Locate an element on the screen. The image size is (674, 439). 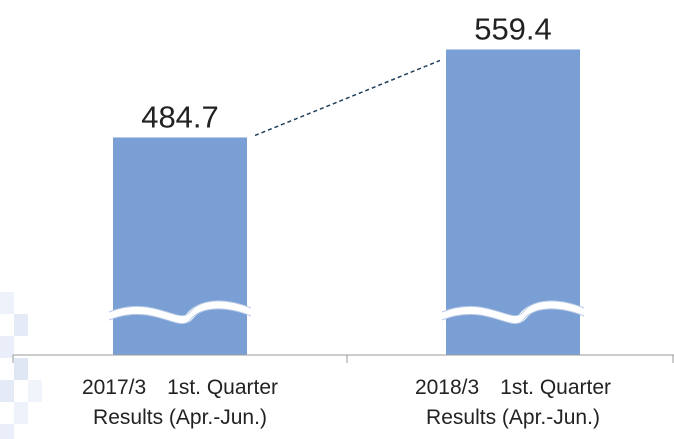
trend-connector is located at coordinates (347, 98).